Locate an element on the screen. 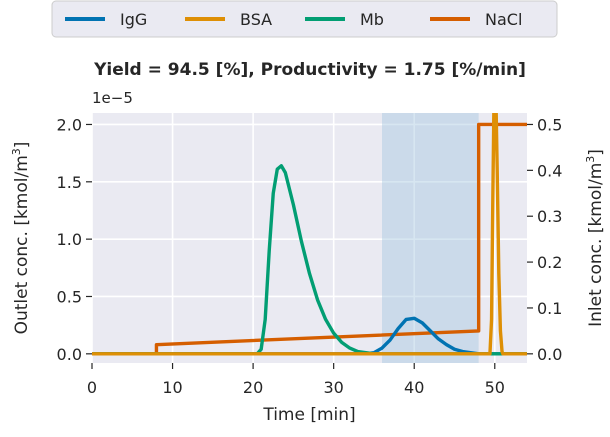 Image resolution: width=610 pixels, height=437 pixels. y-right-tick-label: 0.3 is located at coordinates (549, 216).